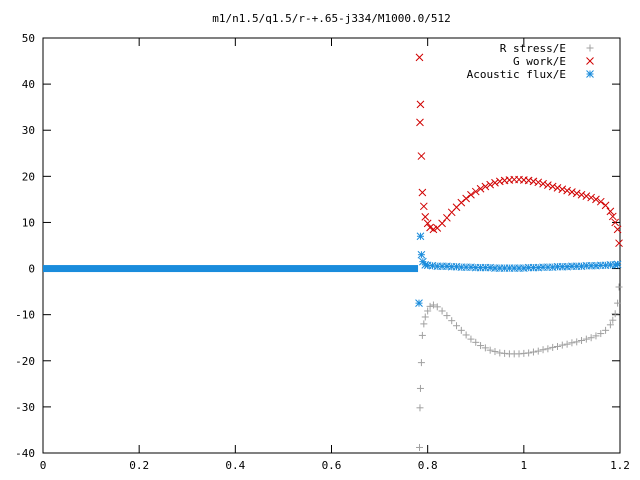 The width and height of the screenshot is (640, 480). I want to click on y-tick-label: 10, so click(28, 222).